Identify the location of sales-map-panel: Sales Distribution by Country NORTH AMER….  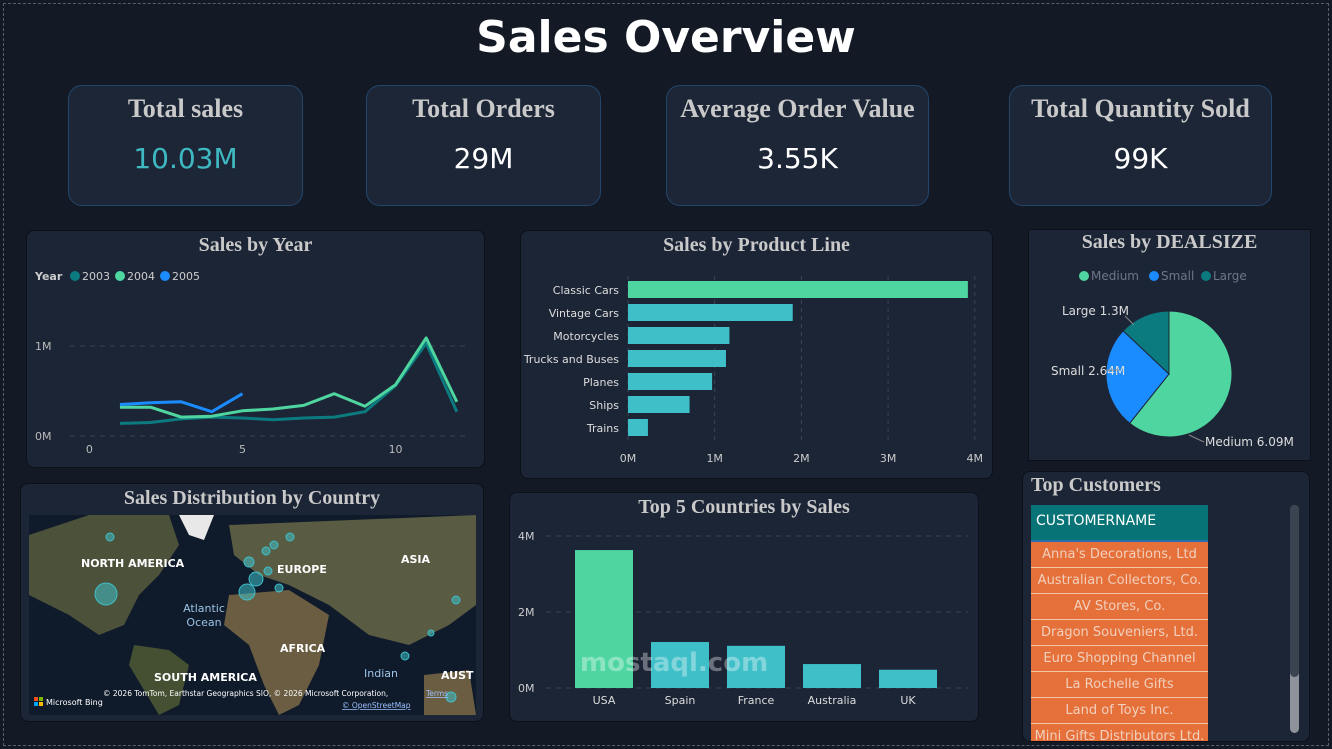
(252, 602).